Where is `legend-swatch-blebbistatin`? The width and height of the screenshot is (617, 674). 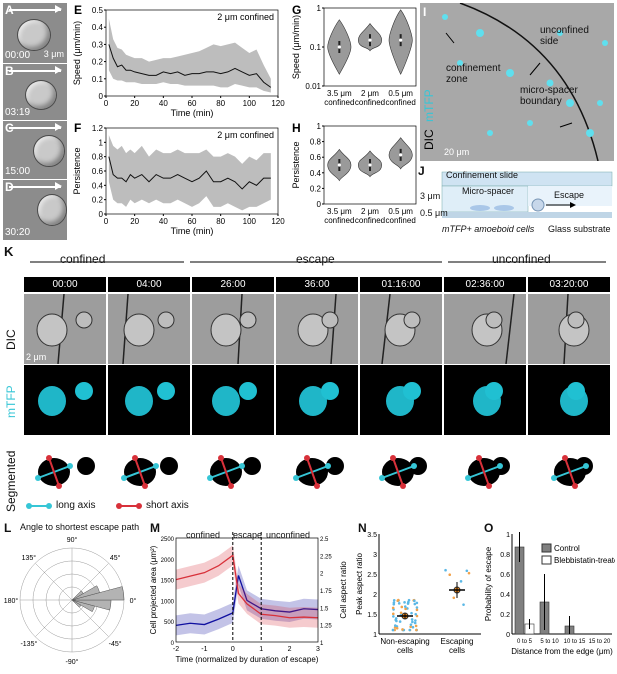 legend-swatch-blebbistatin is located at coordinates (546, 560).